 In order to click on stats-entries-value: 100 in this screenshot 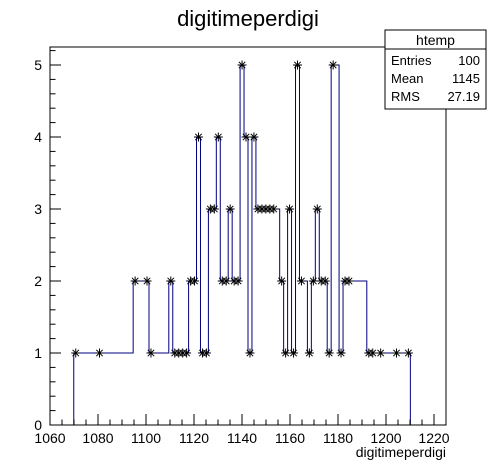, I will do `click(469, 60)`.